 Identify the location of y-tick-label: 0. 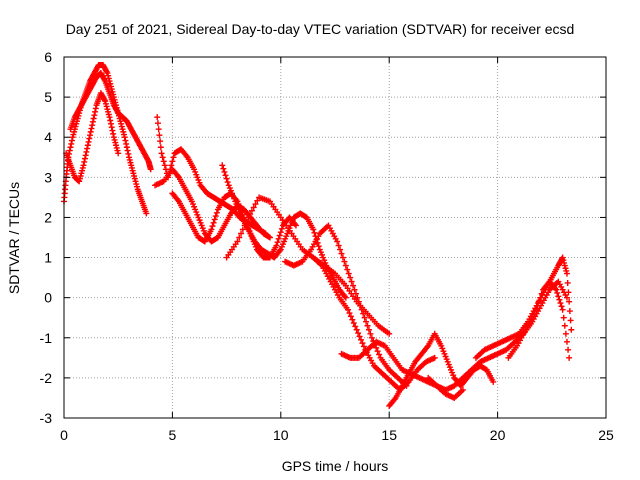
(48, 298).